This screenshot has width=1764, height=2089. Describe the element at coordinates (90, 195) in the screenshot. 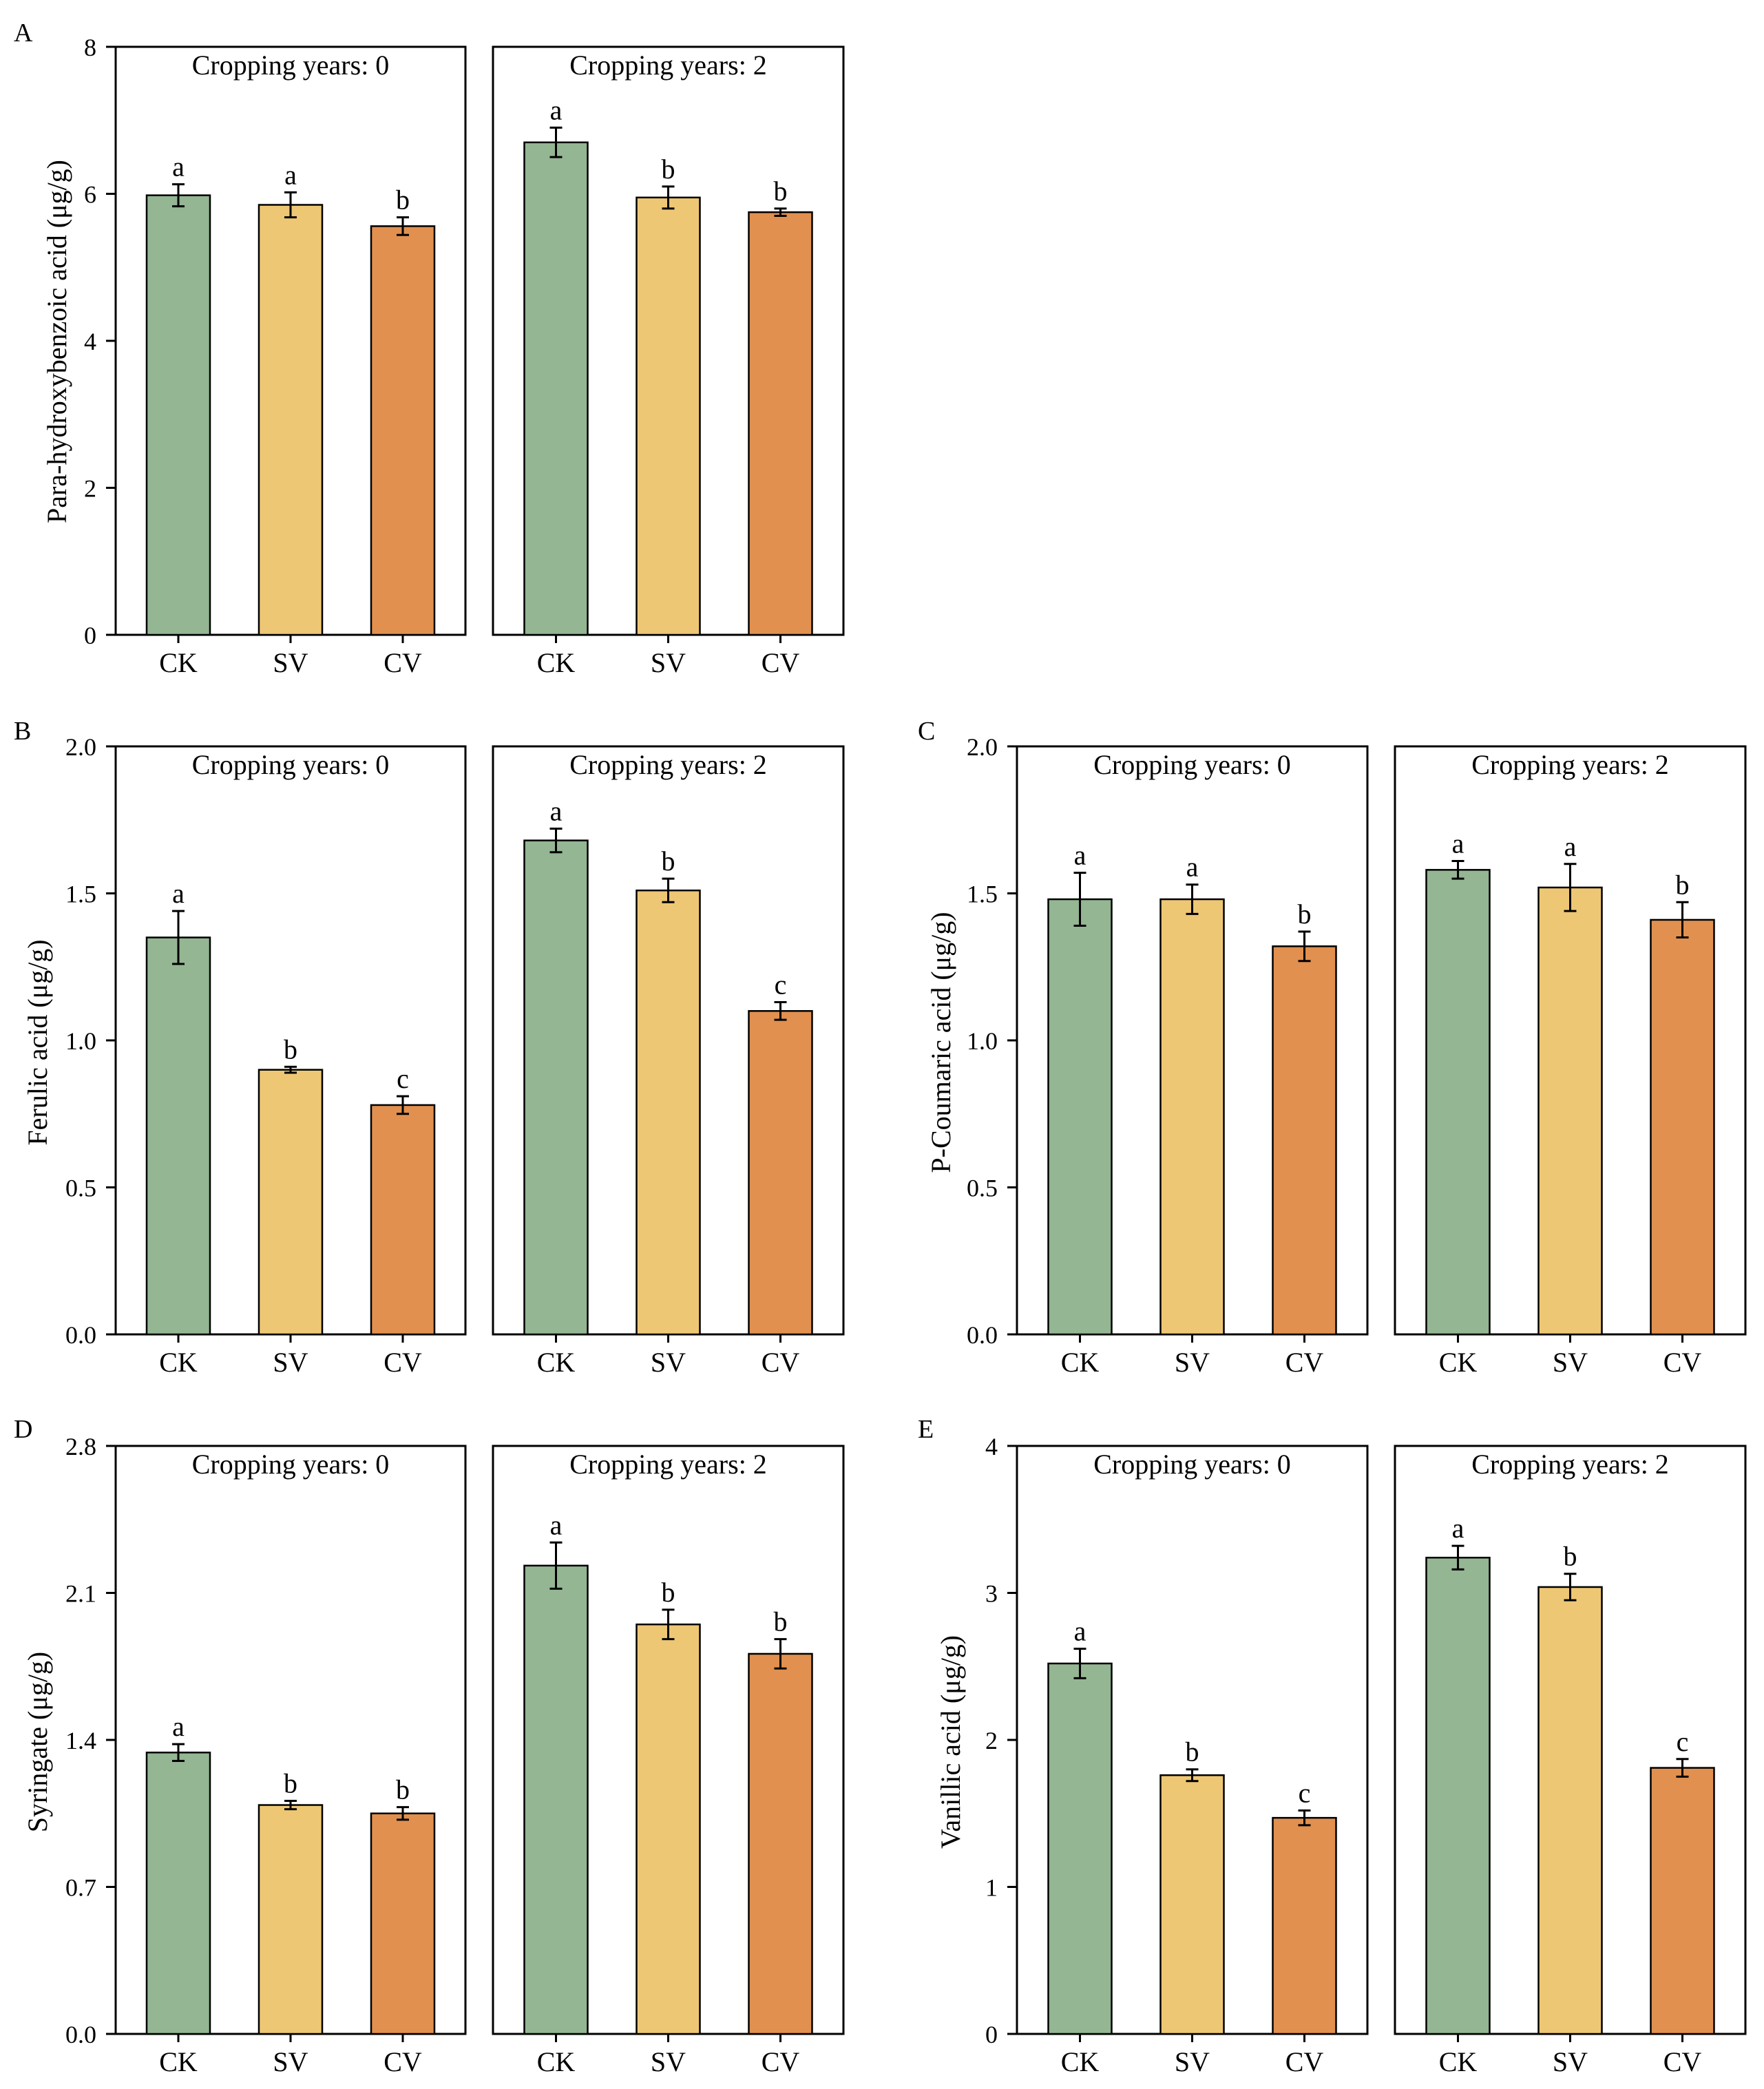

I see `y-tick-label: 6` at that location.